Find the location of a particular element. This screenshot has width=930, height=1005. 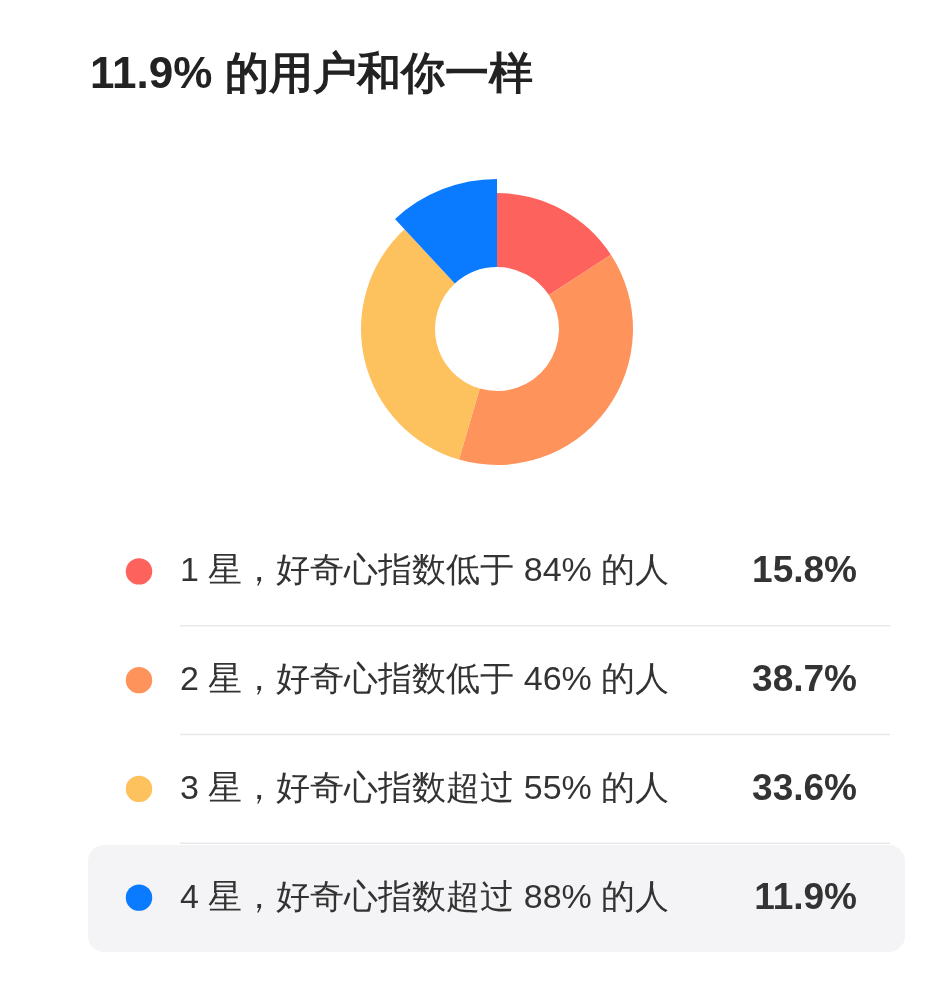

data-label: 38.7% is located at coordinates (804, 679).